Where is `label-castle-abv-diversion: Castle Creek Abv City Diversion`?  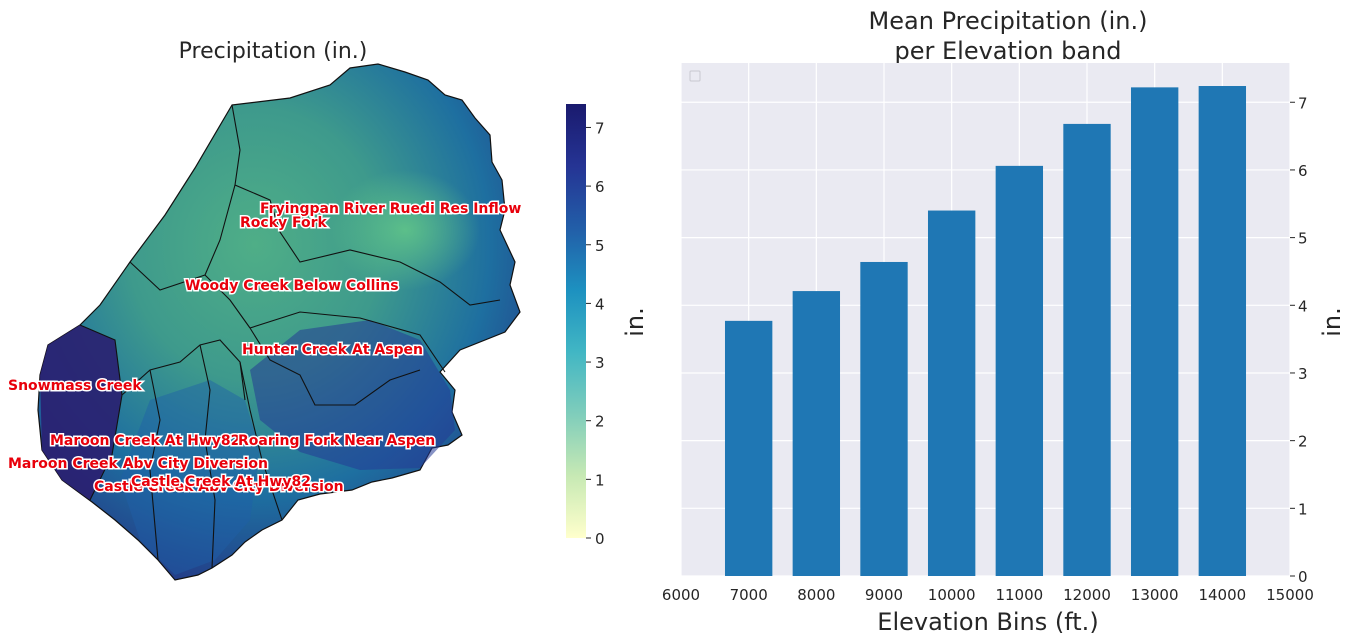
label-castle-abv-diversion: Castle Creek Abv City Diversion is located at coordinates (219, 487).